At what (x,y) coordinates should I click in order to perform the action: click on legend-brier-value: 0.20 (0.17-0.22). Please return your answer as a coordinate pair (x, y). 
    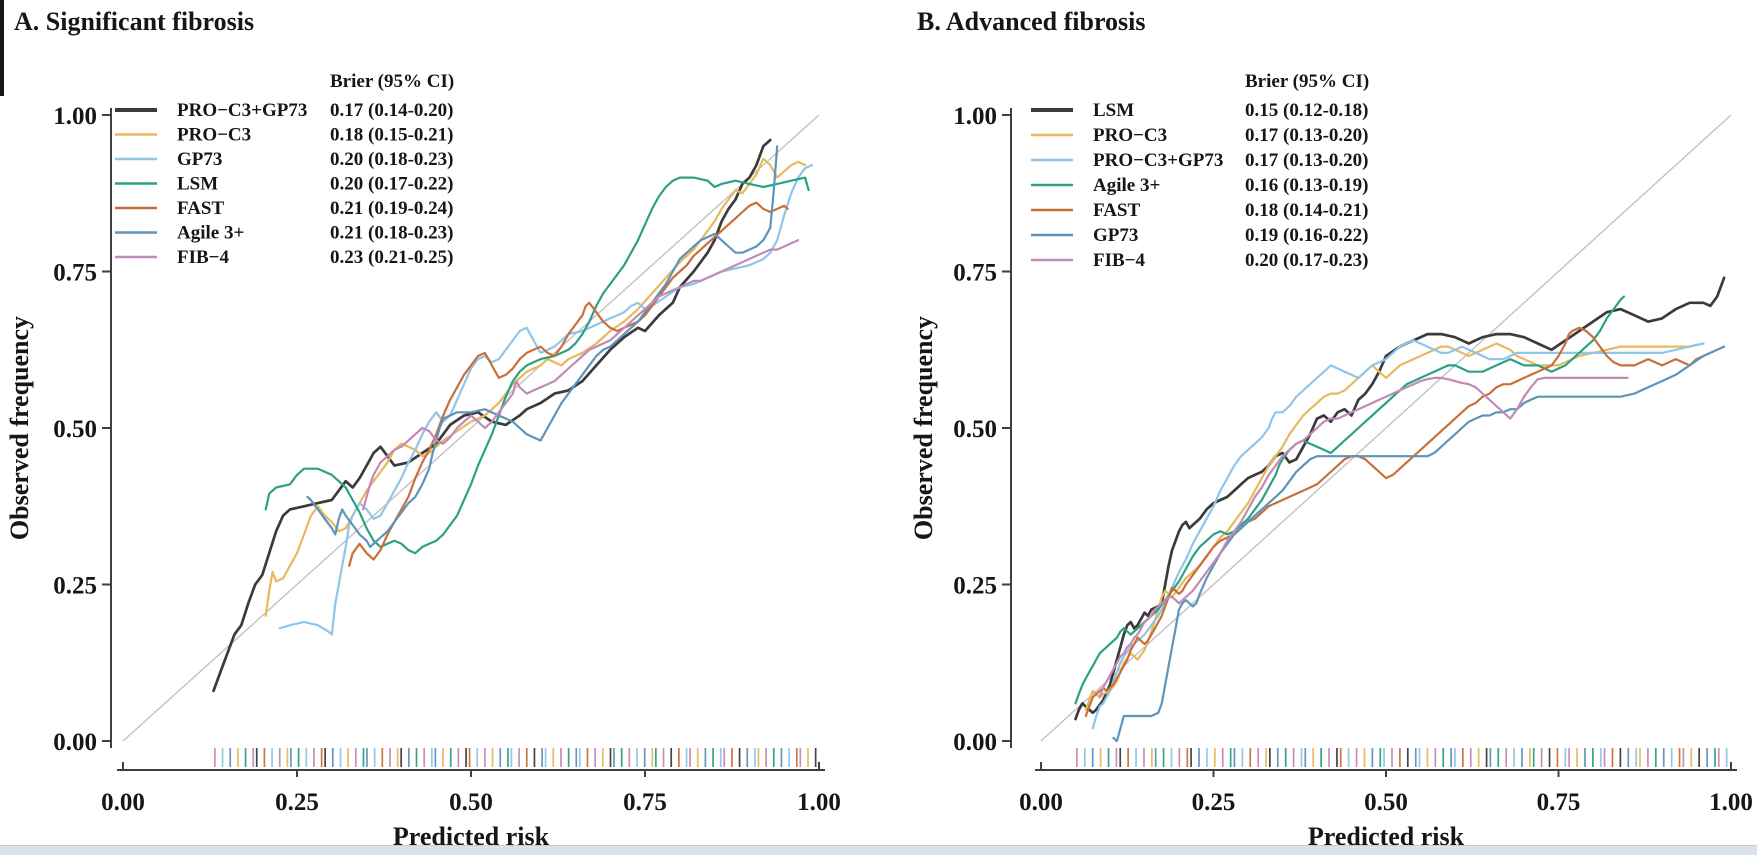
    Looking at the image, I should click on (391, 184).